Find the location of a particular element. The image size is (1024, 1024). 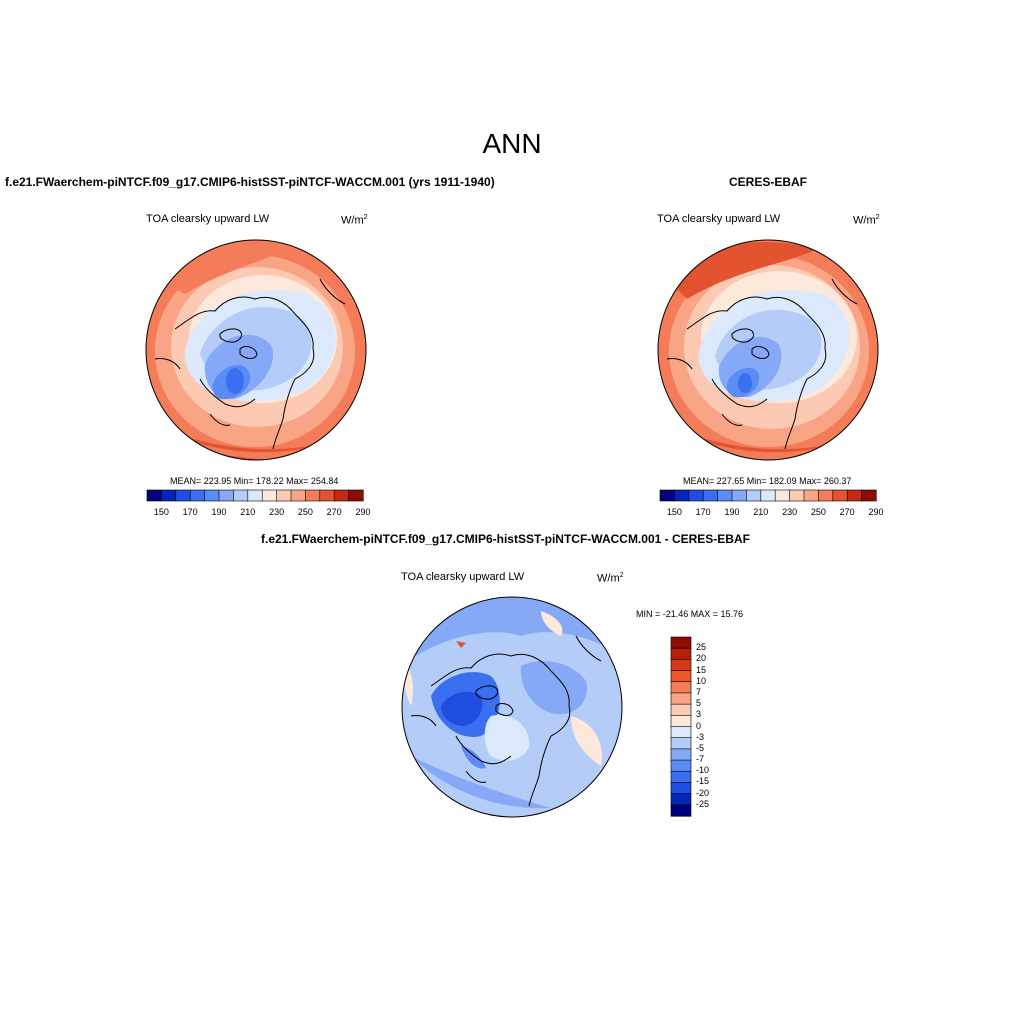

panel-obs-stats: MEAN= 227.65 Min= 182.09 Max= 260.37 is located at coordinates (767, 481).